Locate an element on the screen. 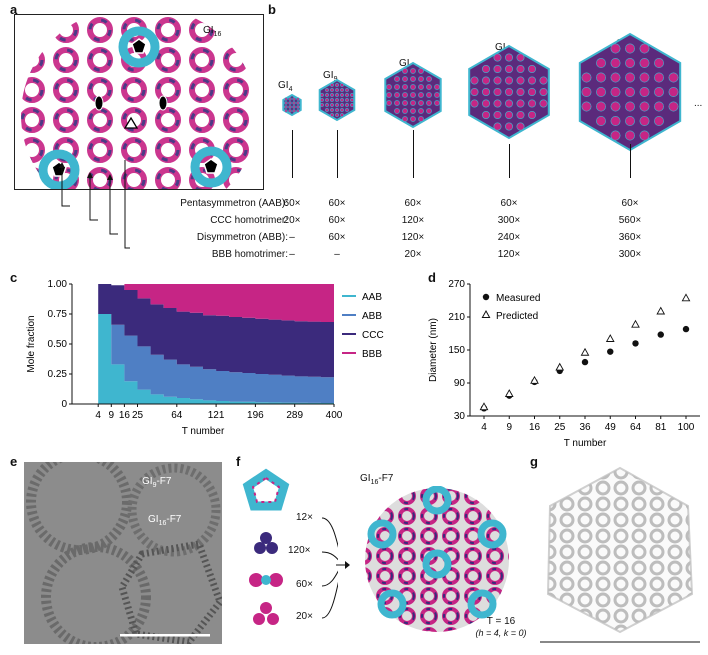  x-tick-label: 289 is located at coordinates (294, 415).